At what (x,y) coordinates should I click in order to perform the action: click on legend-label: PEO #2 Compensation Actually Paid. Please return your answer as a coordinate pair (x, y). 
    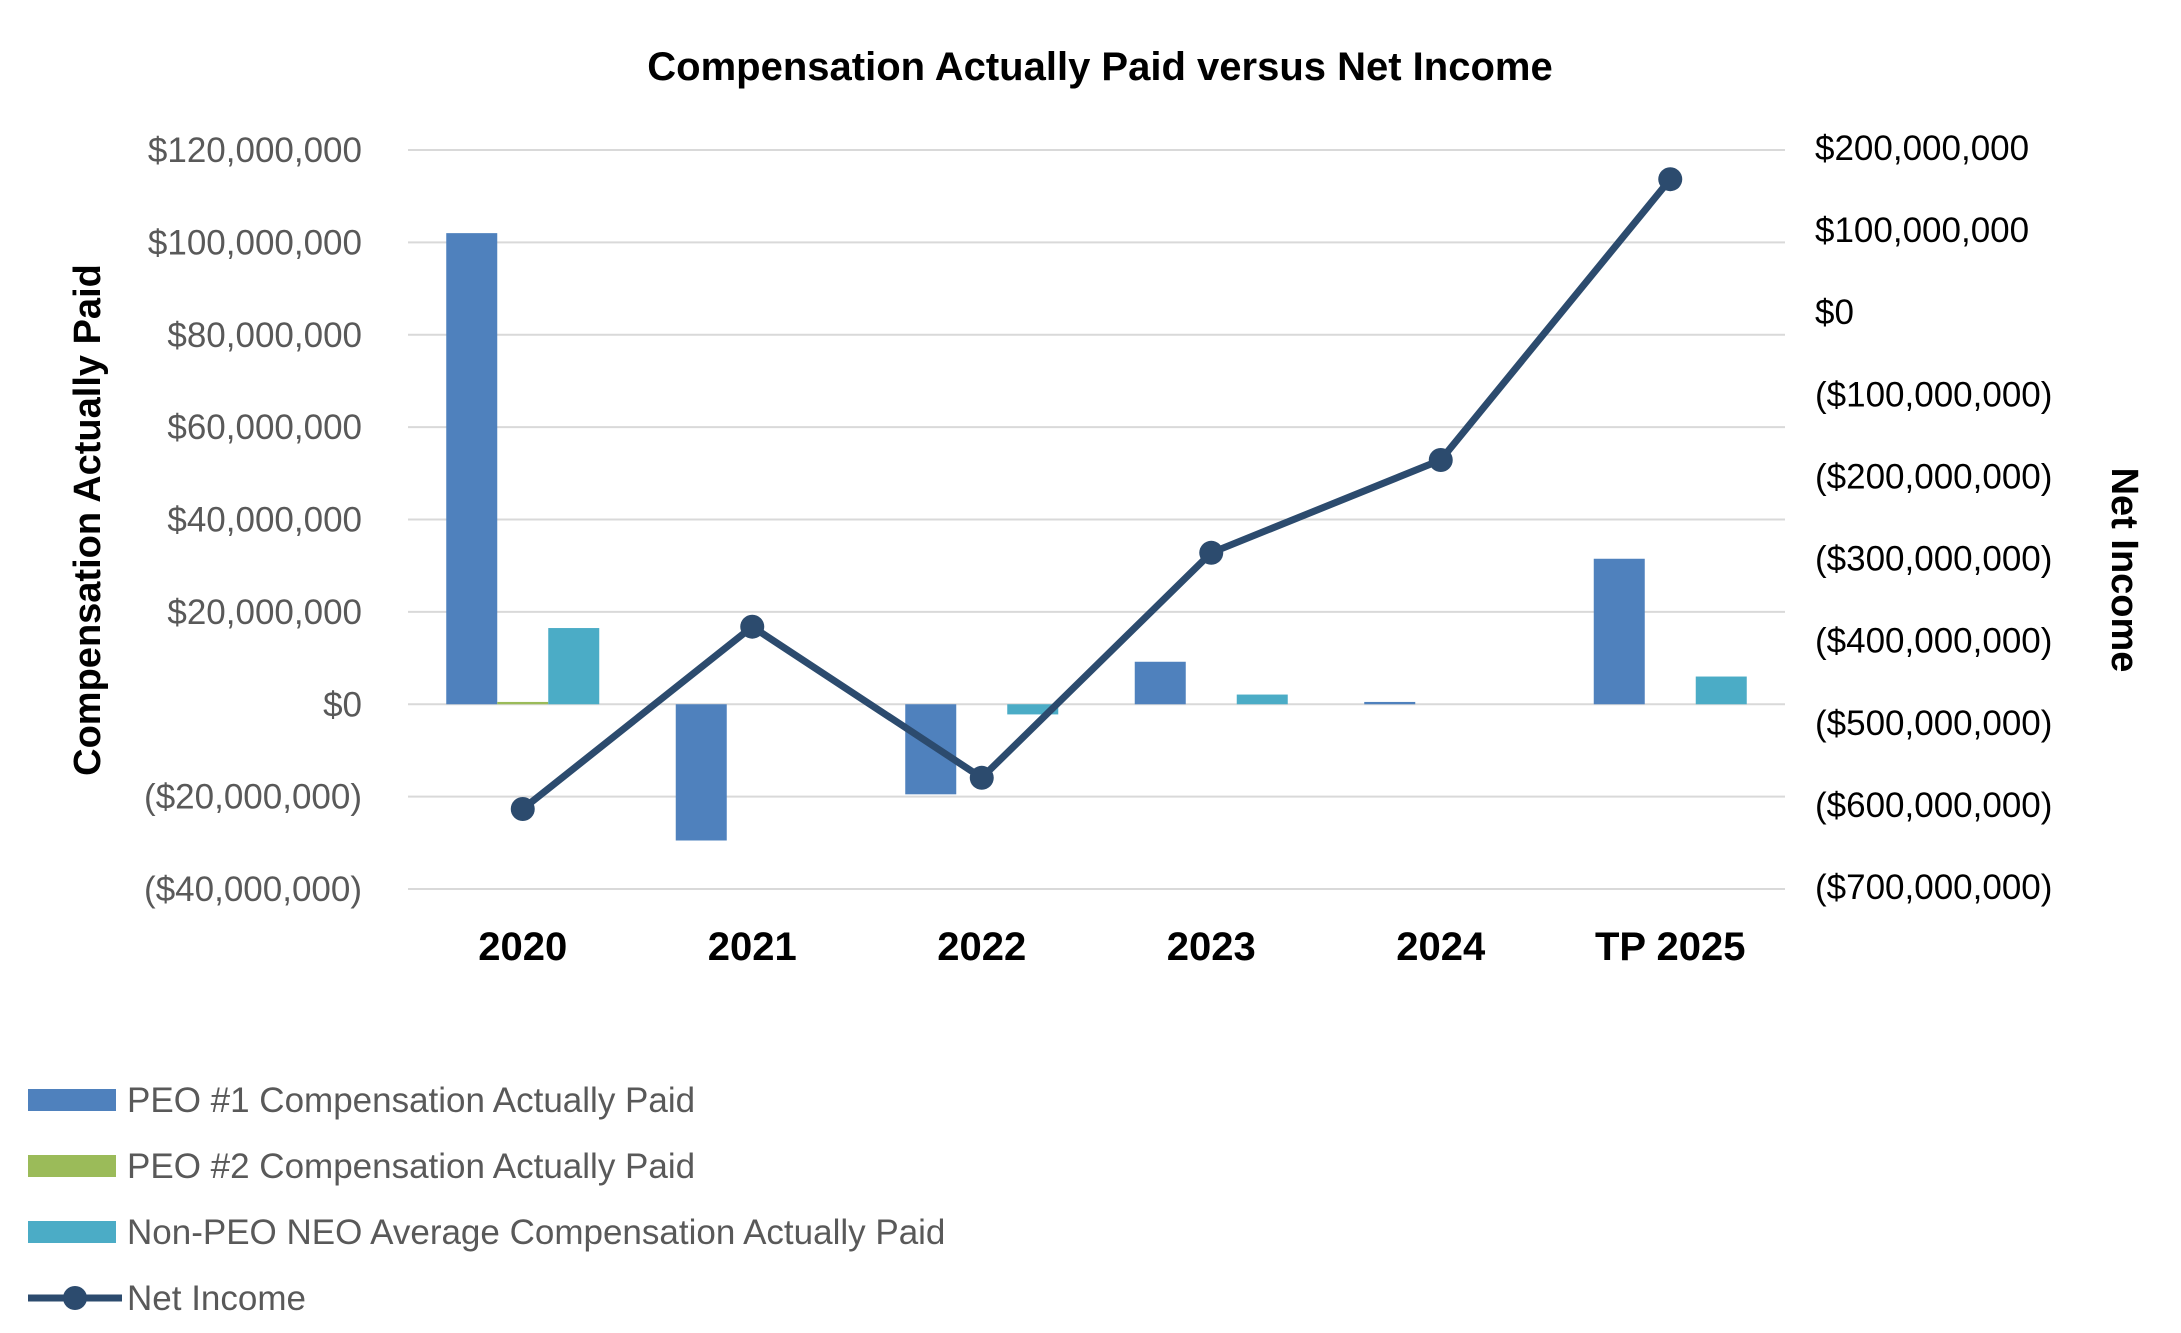
    Looking at the image, I should click on (411, 1166).